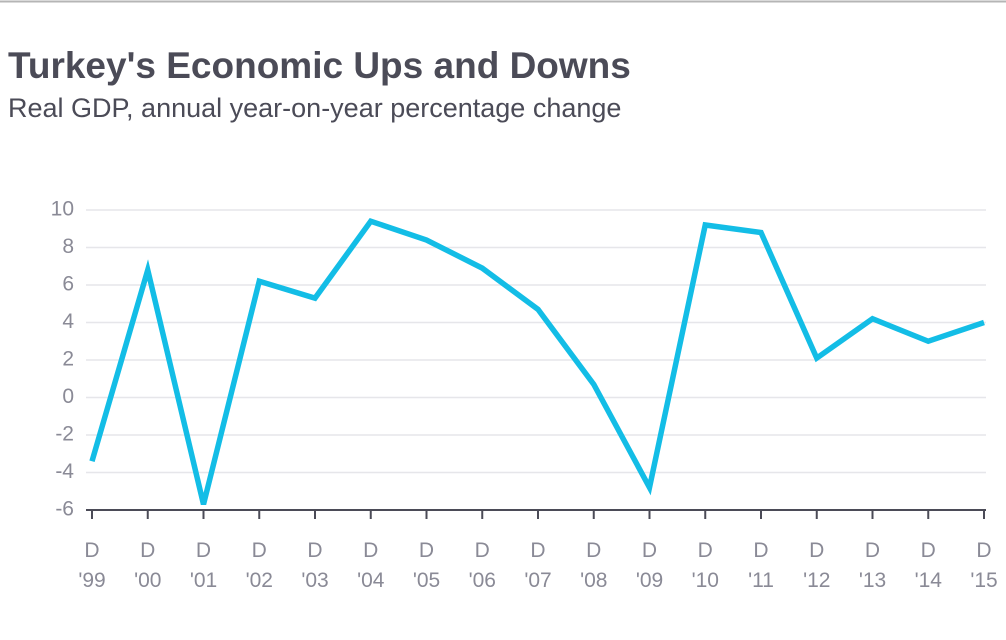  What do you see at coordinates (62, 209) in the screenshot?
I see `y-tick-label: 10` at bounding box center [62, 209].